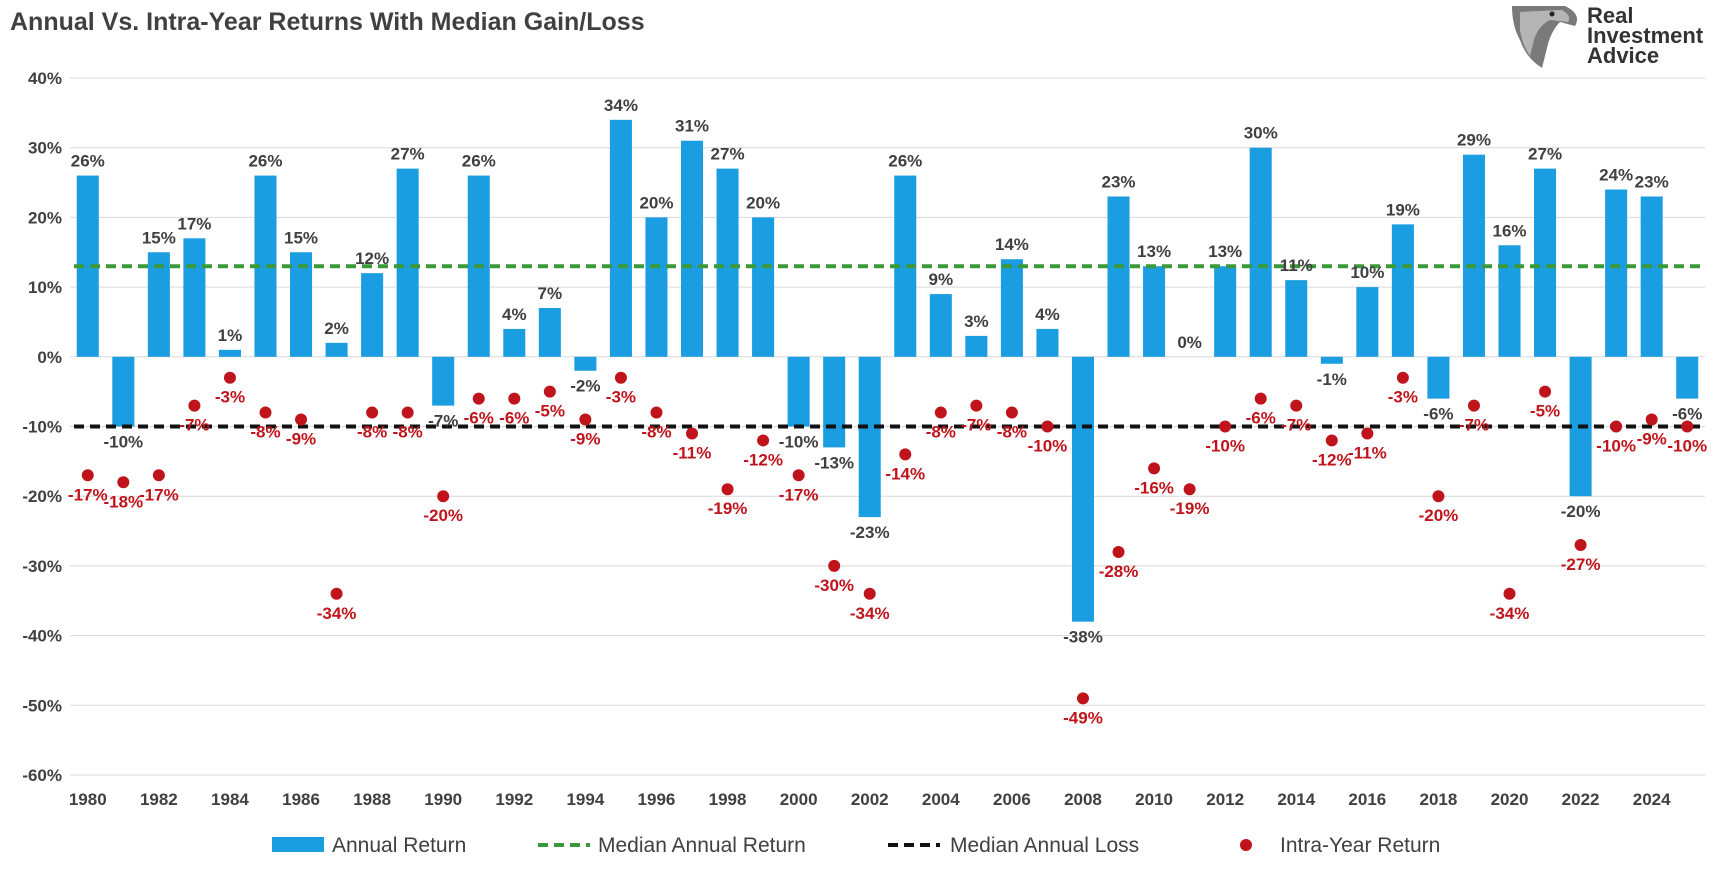 The height and width of the screenshot is (876, 1733). Describe the element at coordinates (1154, 487) in the screenshot. I see `dot-data-label: -16%` at that location.